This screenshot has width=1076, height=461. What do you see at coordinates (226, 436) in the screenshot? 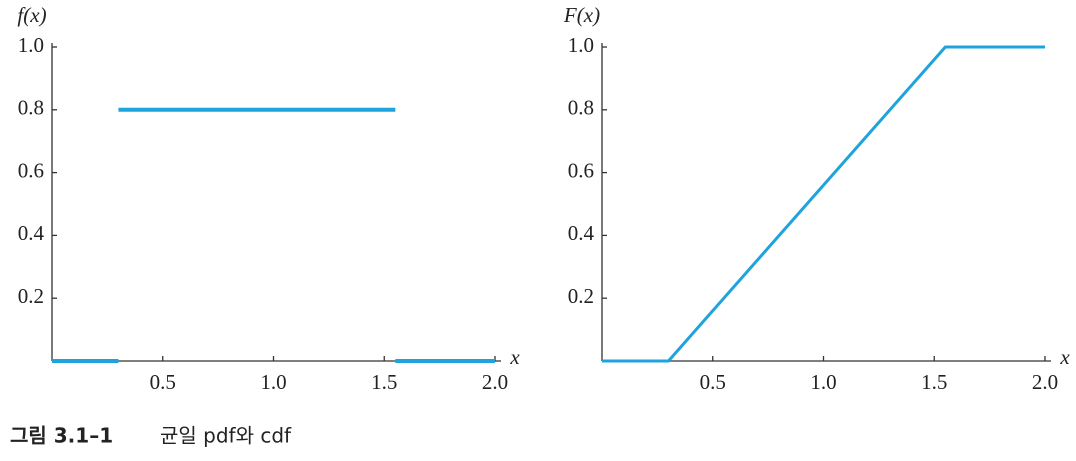
I see `caption-text: 균일 pdf와 cdf` at bounding box center [226, 436].